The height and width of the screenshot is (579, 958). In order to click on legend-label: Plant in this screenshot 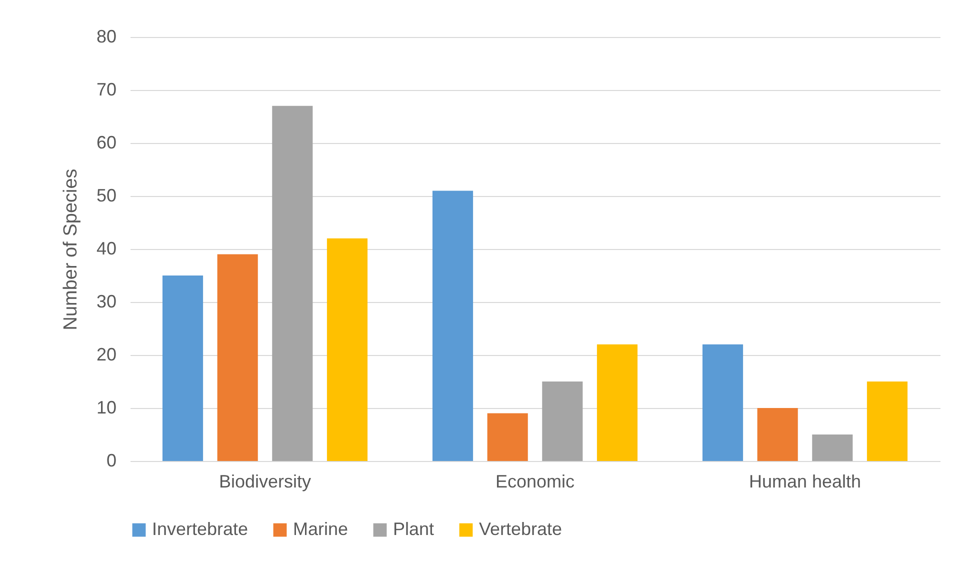, I will do `click(413, 529)`.